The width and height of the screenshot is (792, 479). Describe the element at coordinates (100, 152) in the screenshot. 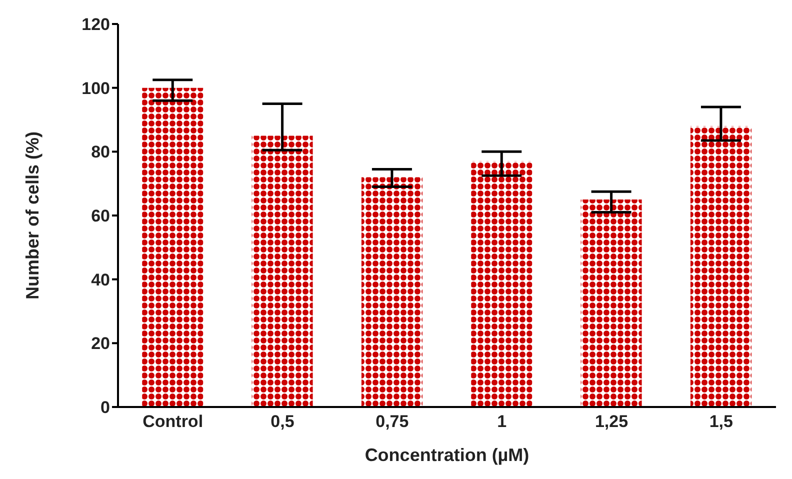

I see `y-tick-label: 80` at that location.